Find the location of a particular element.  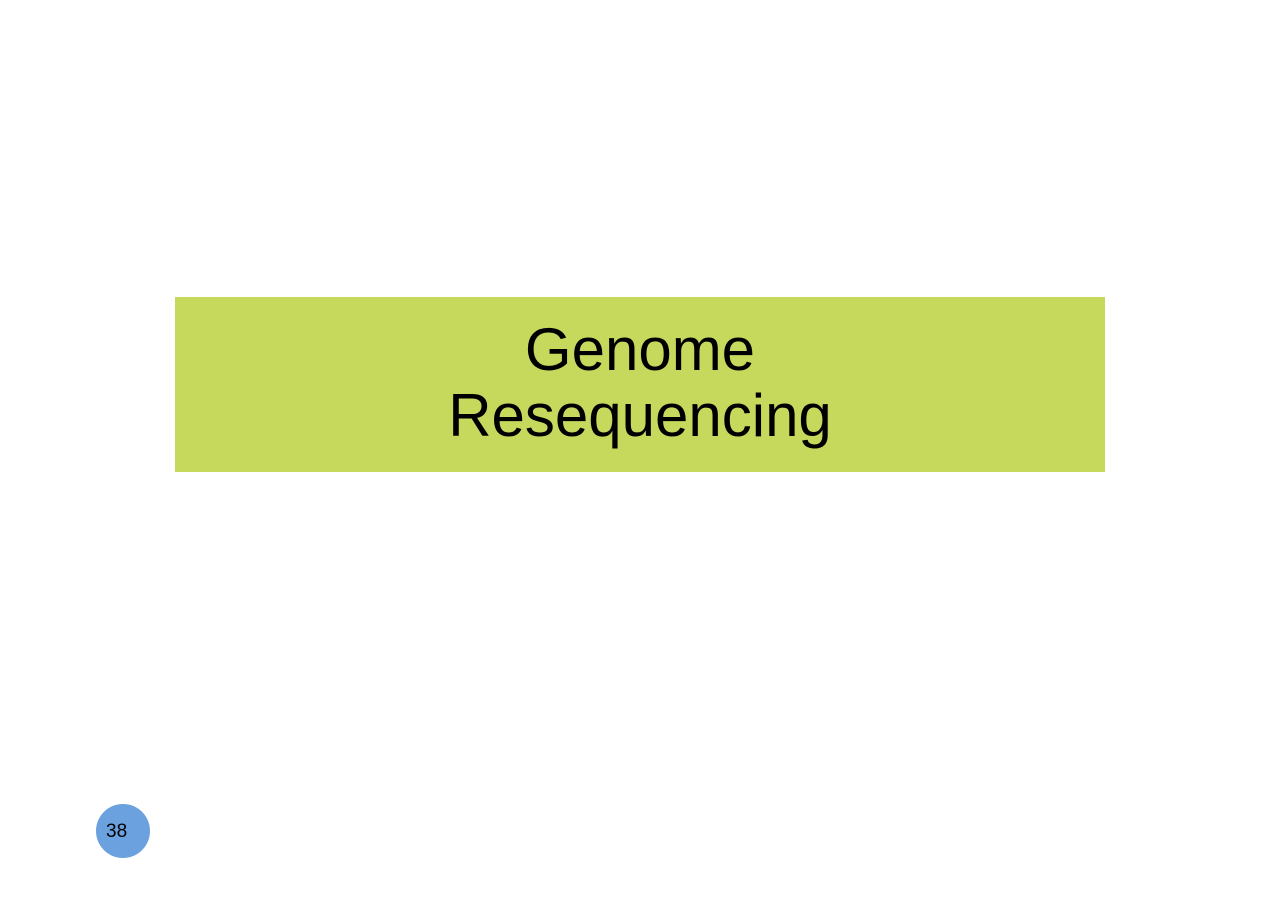

title-line-1: Genome is located at coordinates (640, 349).